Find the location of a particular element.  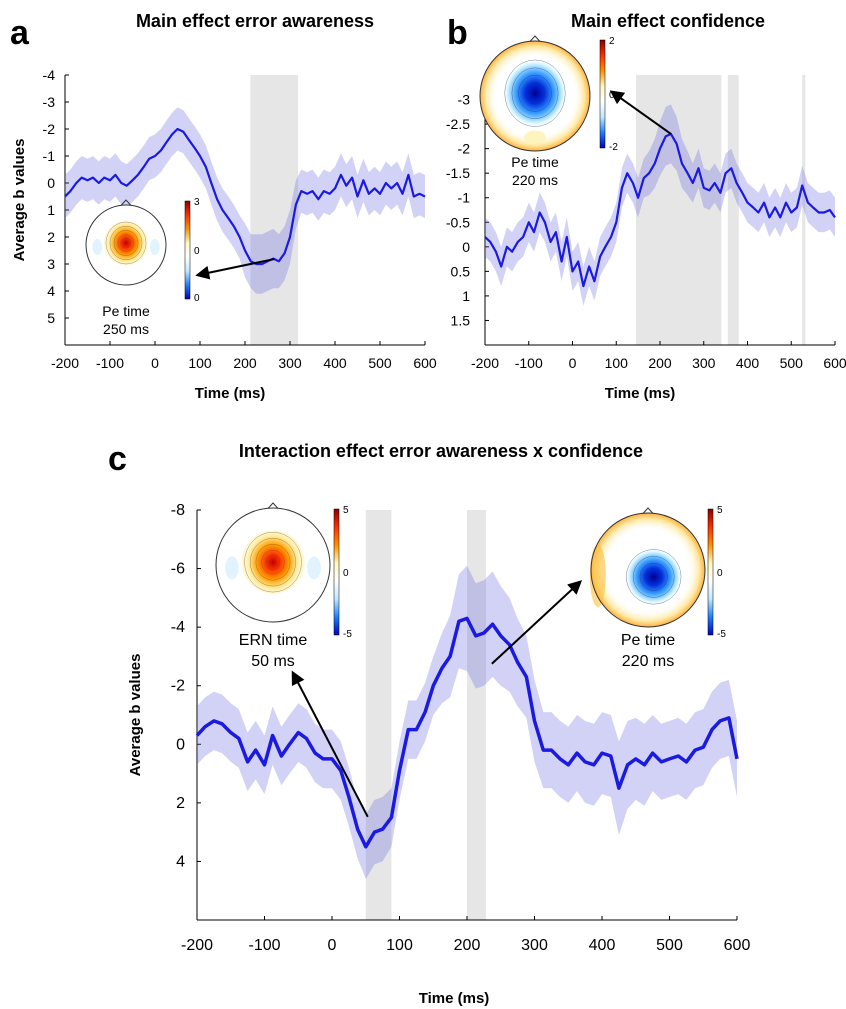

colorbar-tick-label: -5 is located at coordinates (347, 634).